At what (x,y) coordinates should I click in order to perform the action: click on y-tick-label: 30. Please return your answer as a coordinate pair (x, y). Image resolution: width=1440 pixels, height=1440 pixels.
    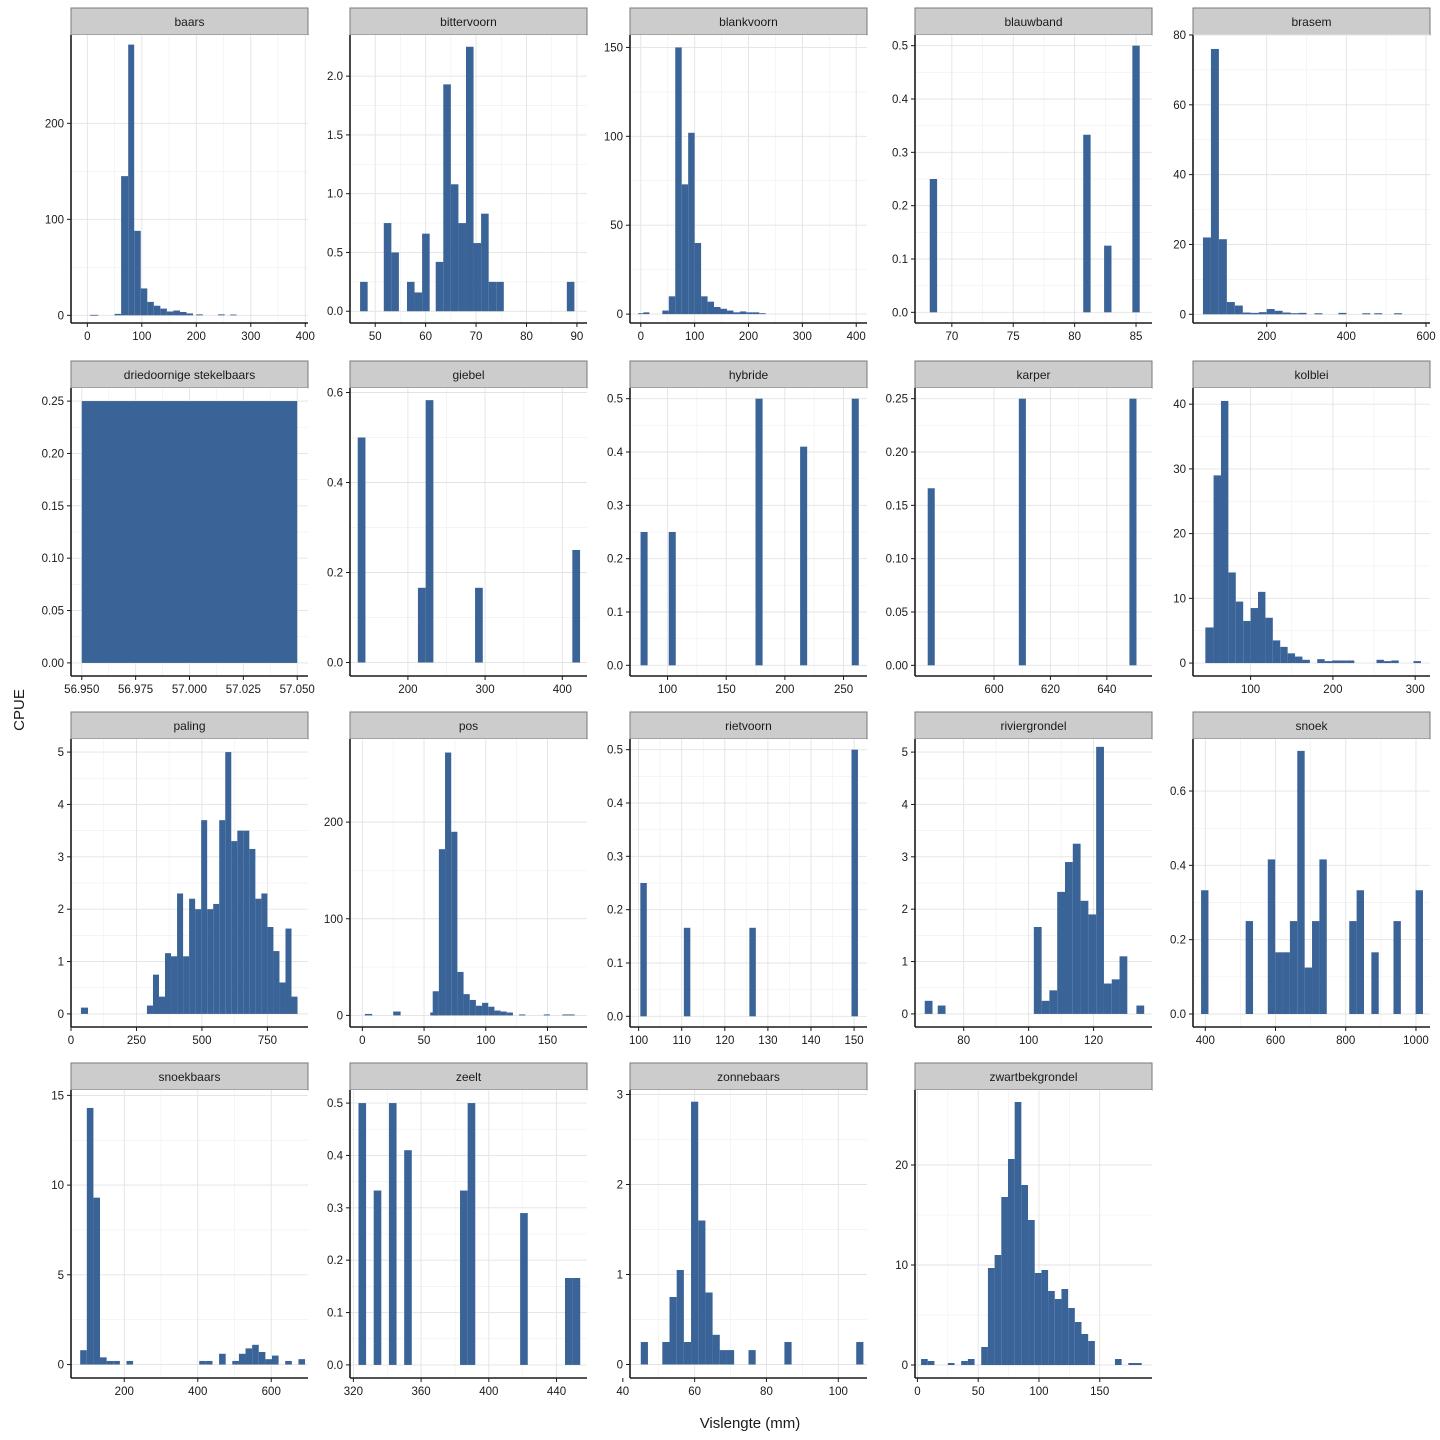
    Looking at the image, I should click on (1179, 470).